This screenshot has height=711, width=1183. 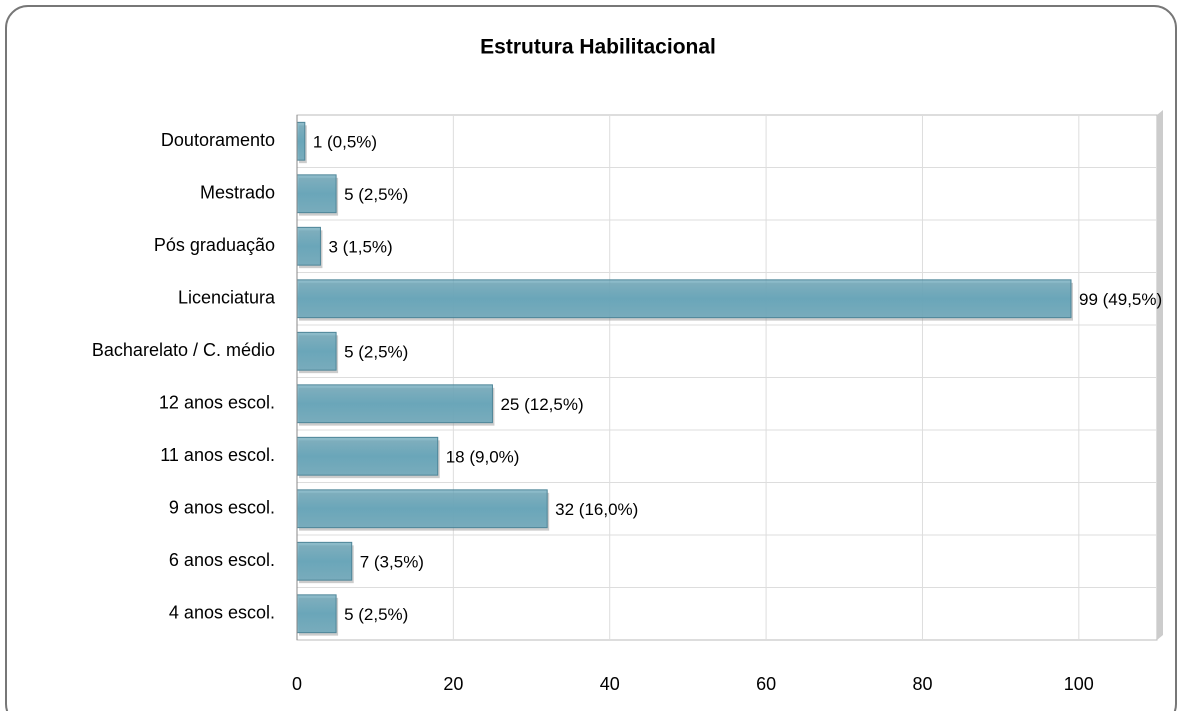 I want to click on value-label: 32 (16,0%), so click(x=596, y=509).